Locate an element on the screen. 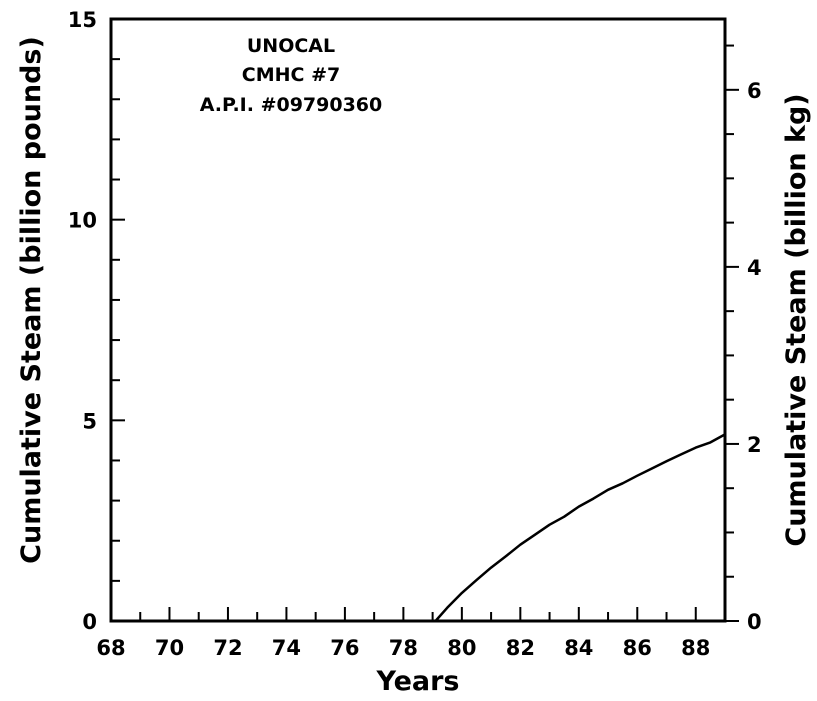 The height and width of the screenshot is (701, 817). x-tick-label: 78 is located at coordinates (403, 648).